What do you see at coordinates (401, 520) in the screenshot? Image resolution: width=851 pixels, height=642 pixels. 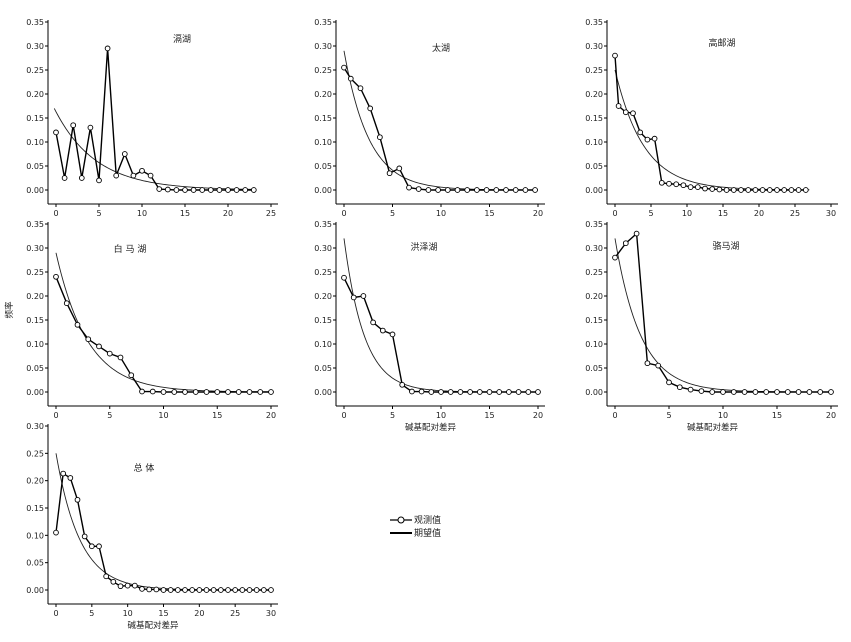 I see `legend-observed-marker` at bounding box center [401, 520].